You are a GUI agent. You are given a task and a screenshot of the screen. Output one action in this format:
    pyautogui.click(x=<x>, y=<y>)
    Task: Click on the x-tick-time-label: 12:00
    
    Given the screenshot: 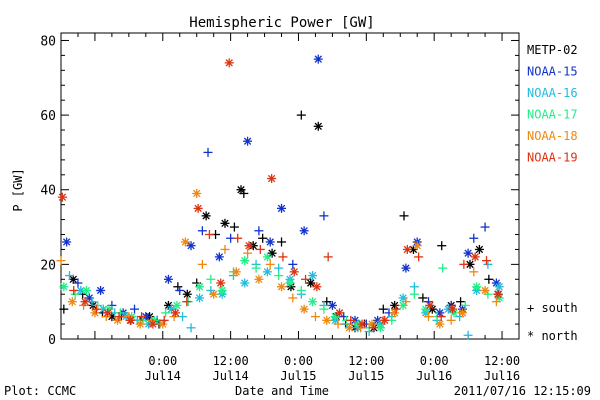 What is the action you would take?
    pyautogui.click(x=231, y=361)
    